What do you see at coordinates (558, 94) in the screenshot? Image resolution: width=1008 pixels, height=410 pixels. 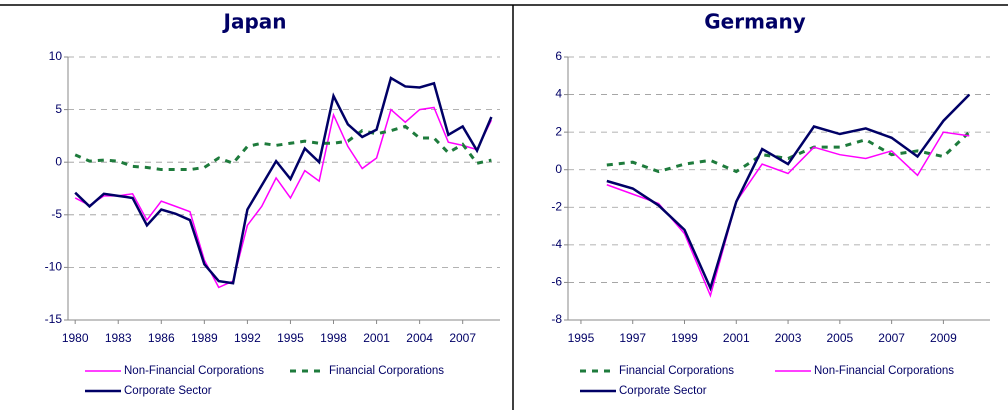 I see `y-tick-label: 4` at bounding box center [558, 94].